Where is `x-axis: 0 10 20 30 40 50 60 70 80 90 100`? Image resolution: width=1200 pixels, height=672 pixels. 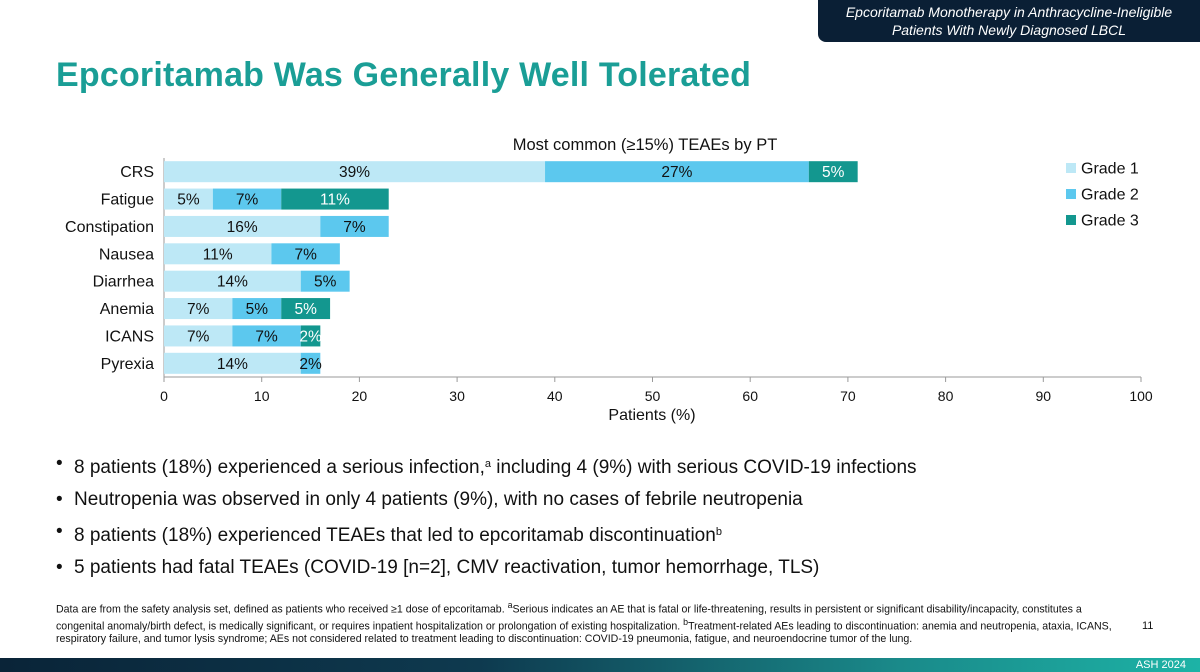 x-axis: 0 10 20 30 40 50 60 70 80 90 100 is located at coordinates (656, 390).